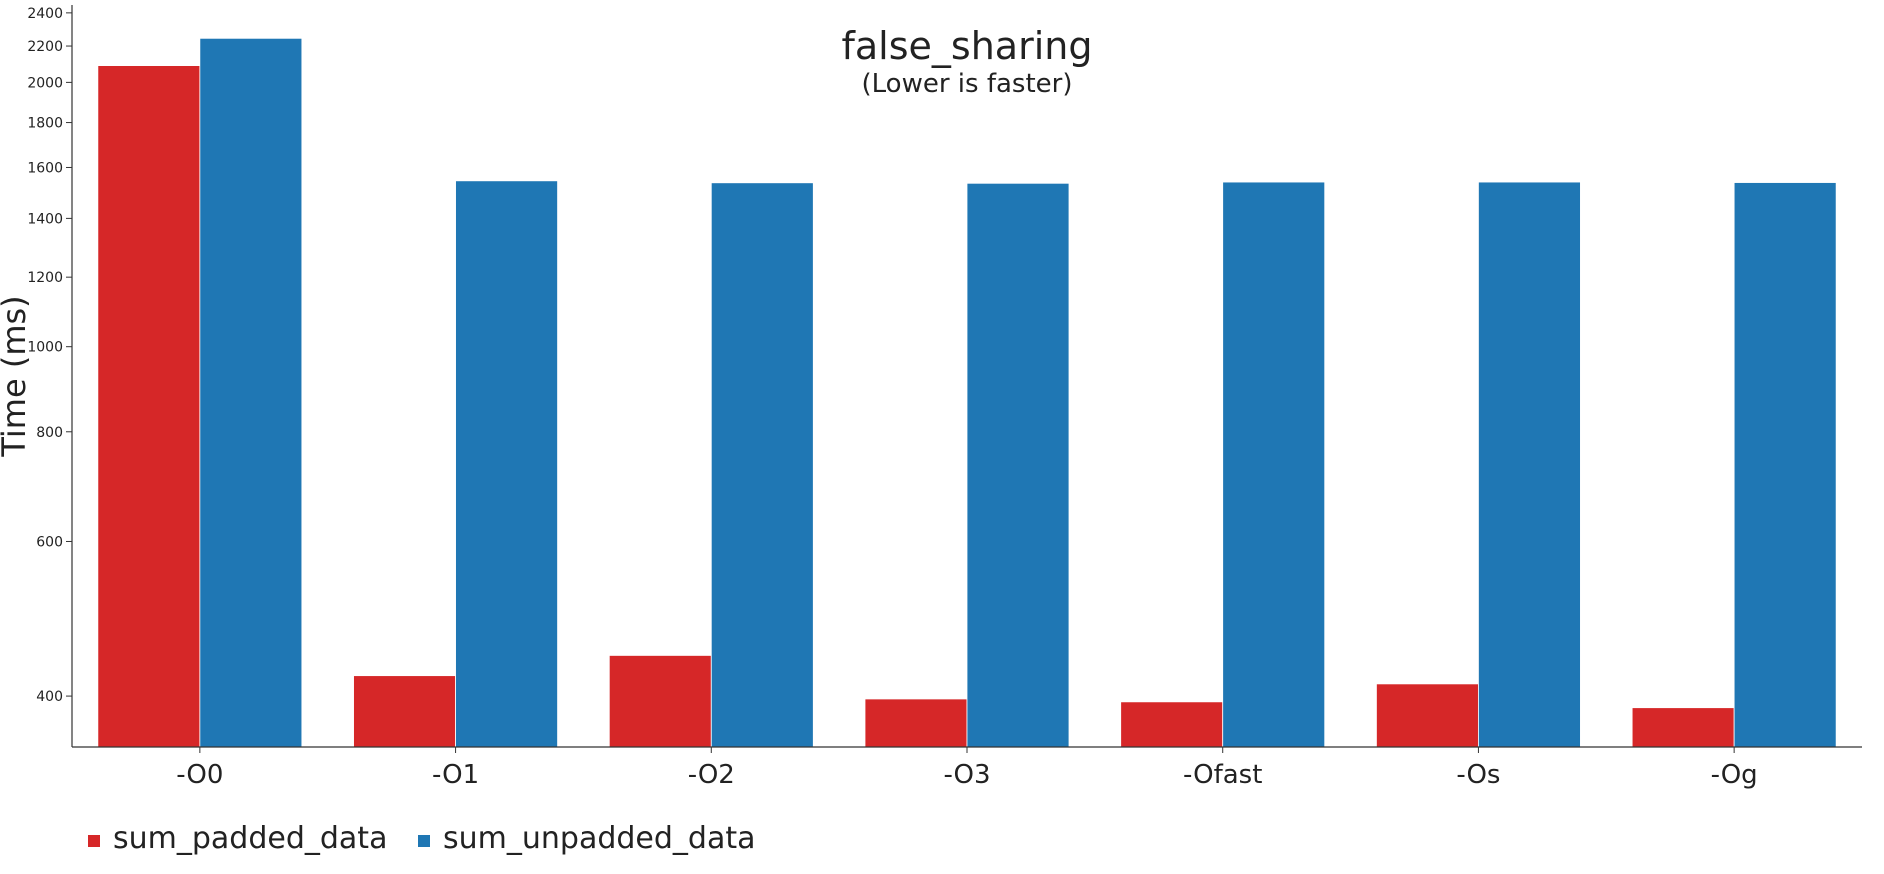 Image resolution: width=1884 pixels, height=874 pixels. What do you see at coordinates (424, 841) in the screenshot?
I see `legend-swatch-sum-unpadded-data` at bounding box center [424, 841].